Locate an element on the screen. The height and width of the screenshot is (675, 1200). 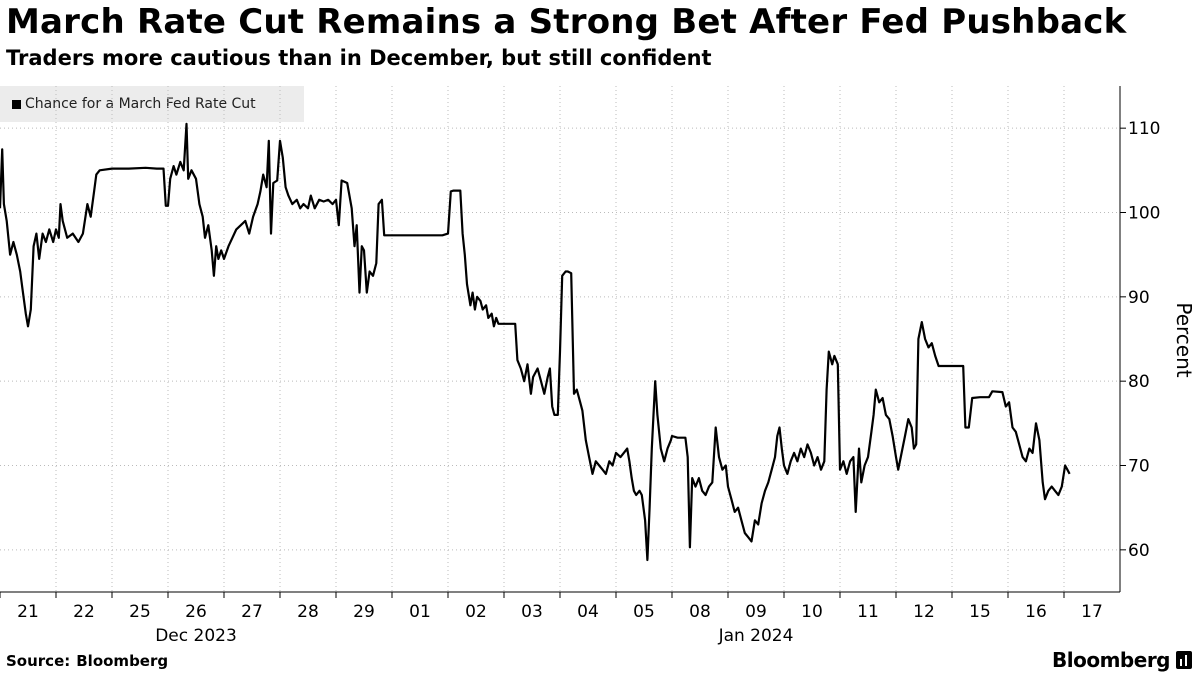
bloomberg-logo: Bloomberg is located at coordinates (1122, 660).